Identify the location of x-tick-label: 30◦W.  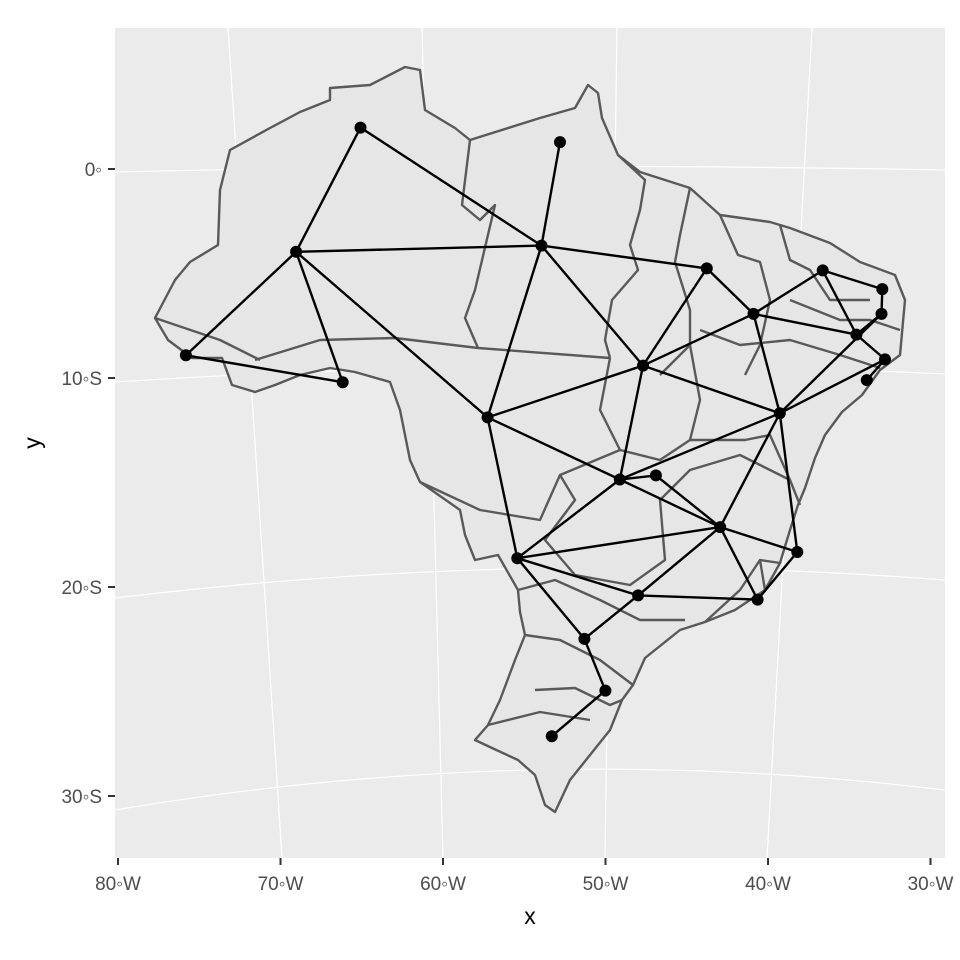
(931, 884).